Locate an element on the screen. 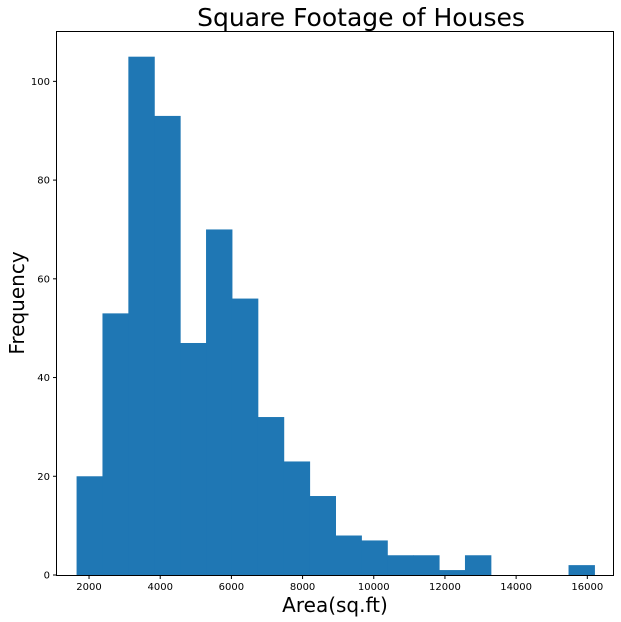  x-tick-label: 6000 is located at coordinates (231, 587).